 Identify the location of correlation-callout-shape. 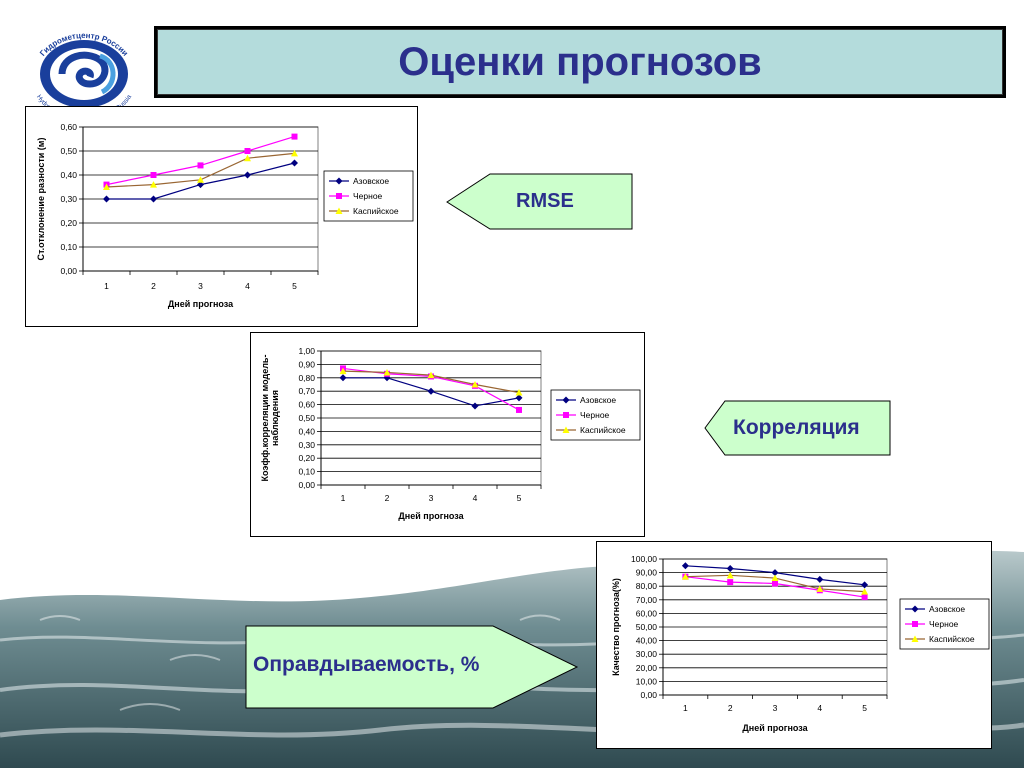
(797, 428).